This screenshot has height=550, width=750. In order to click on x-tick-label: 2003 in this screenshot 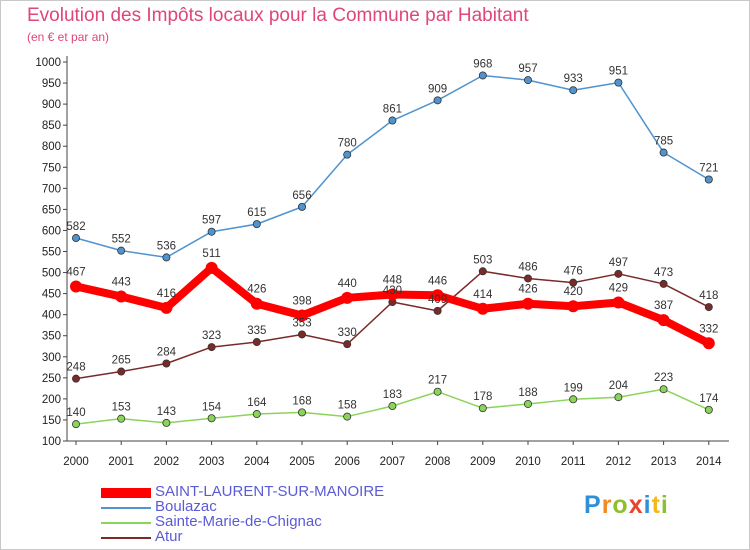, I will do `click(212, 462)`.